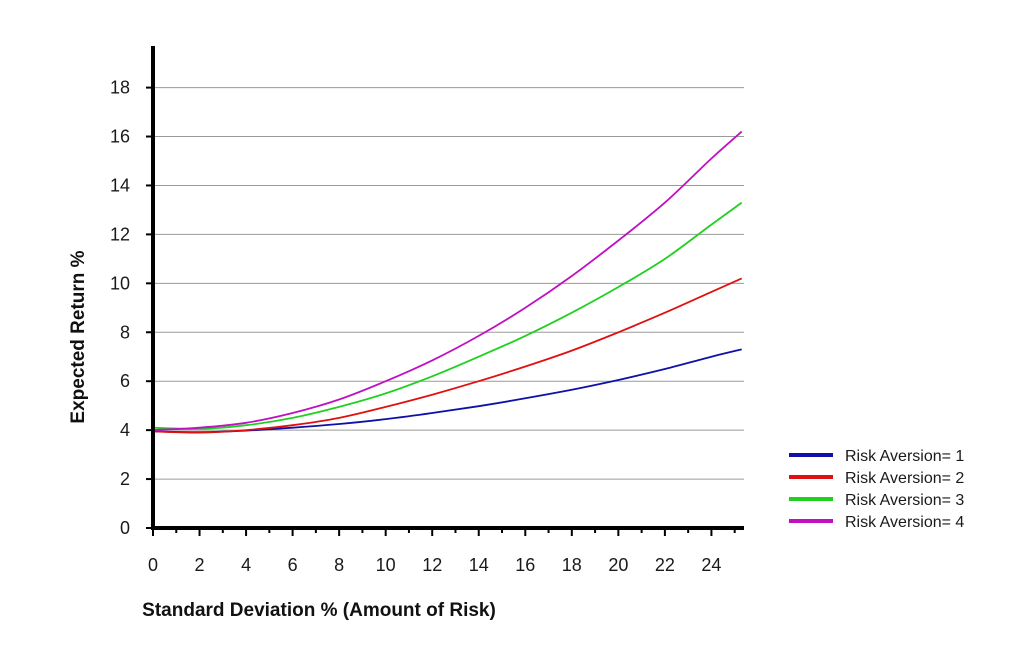  What do you see at coordinates (904, 500) in the screenshot?
I see `legend-label-3: Risk Aversion= 3` at bounding box center [904, 500].